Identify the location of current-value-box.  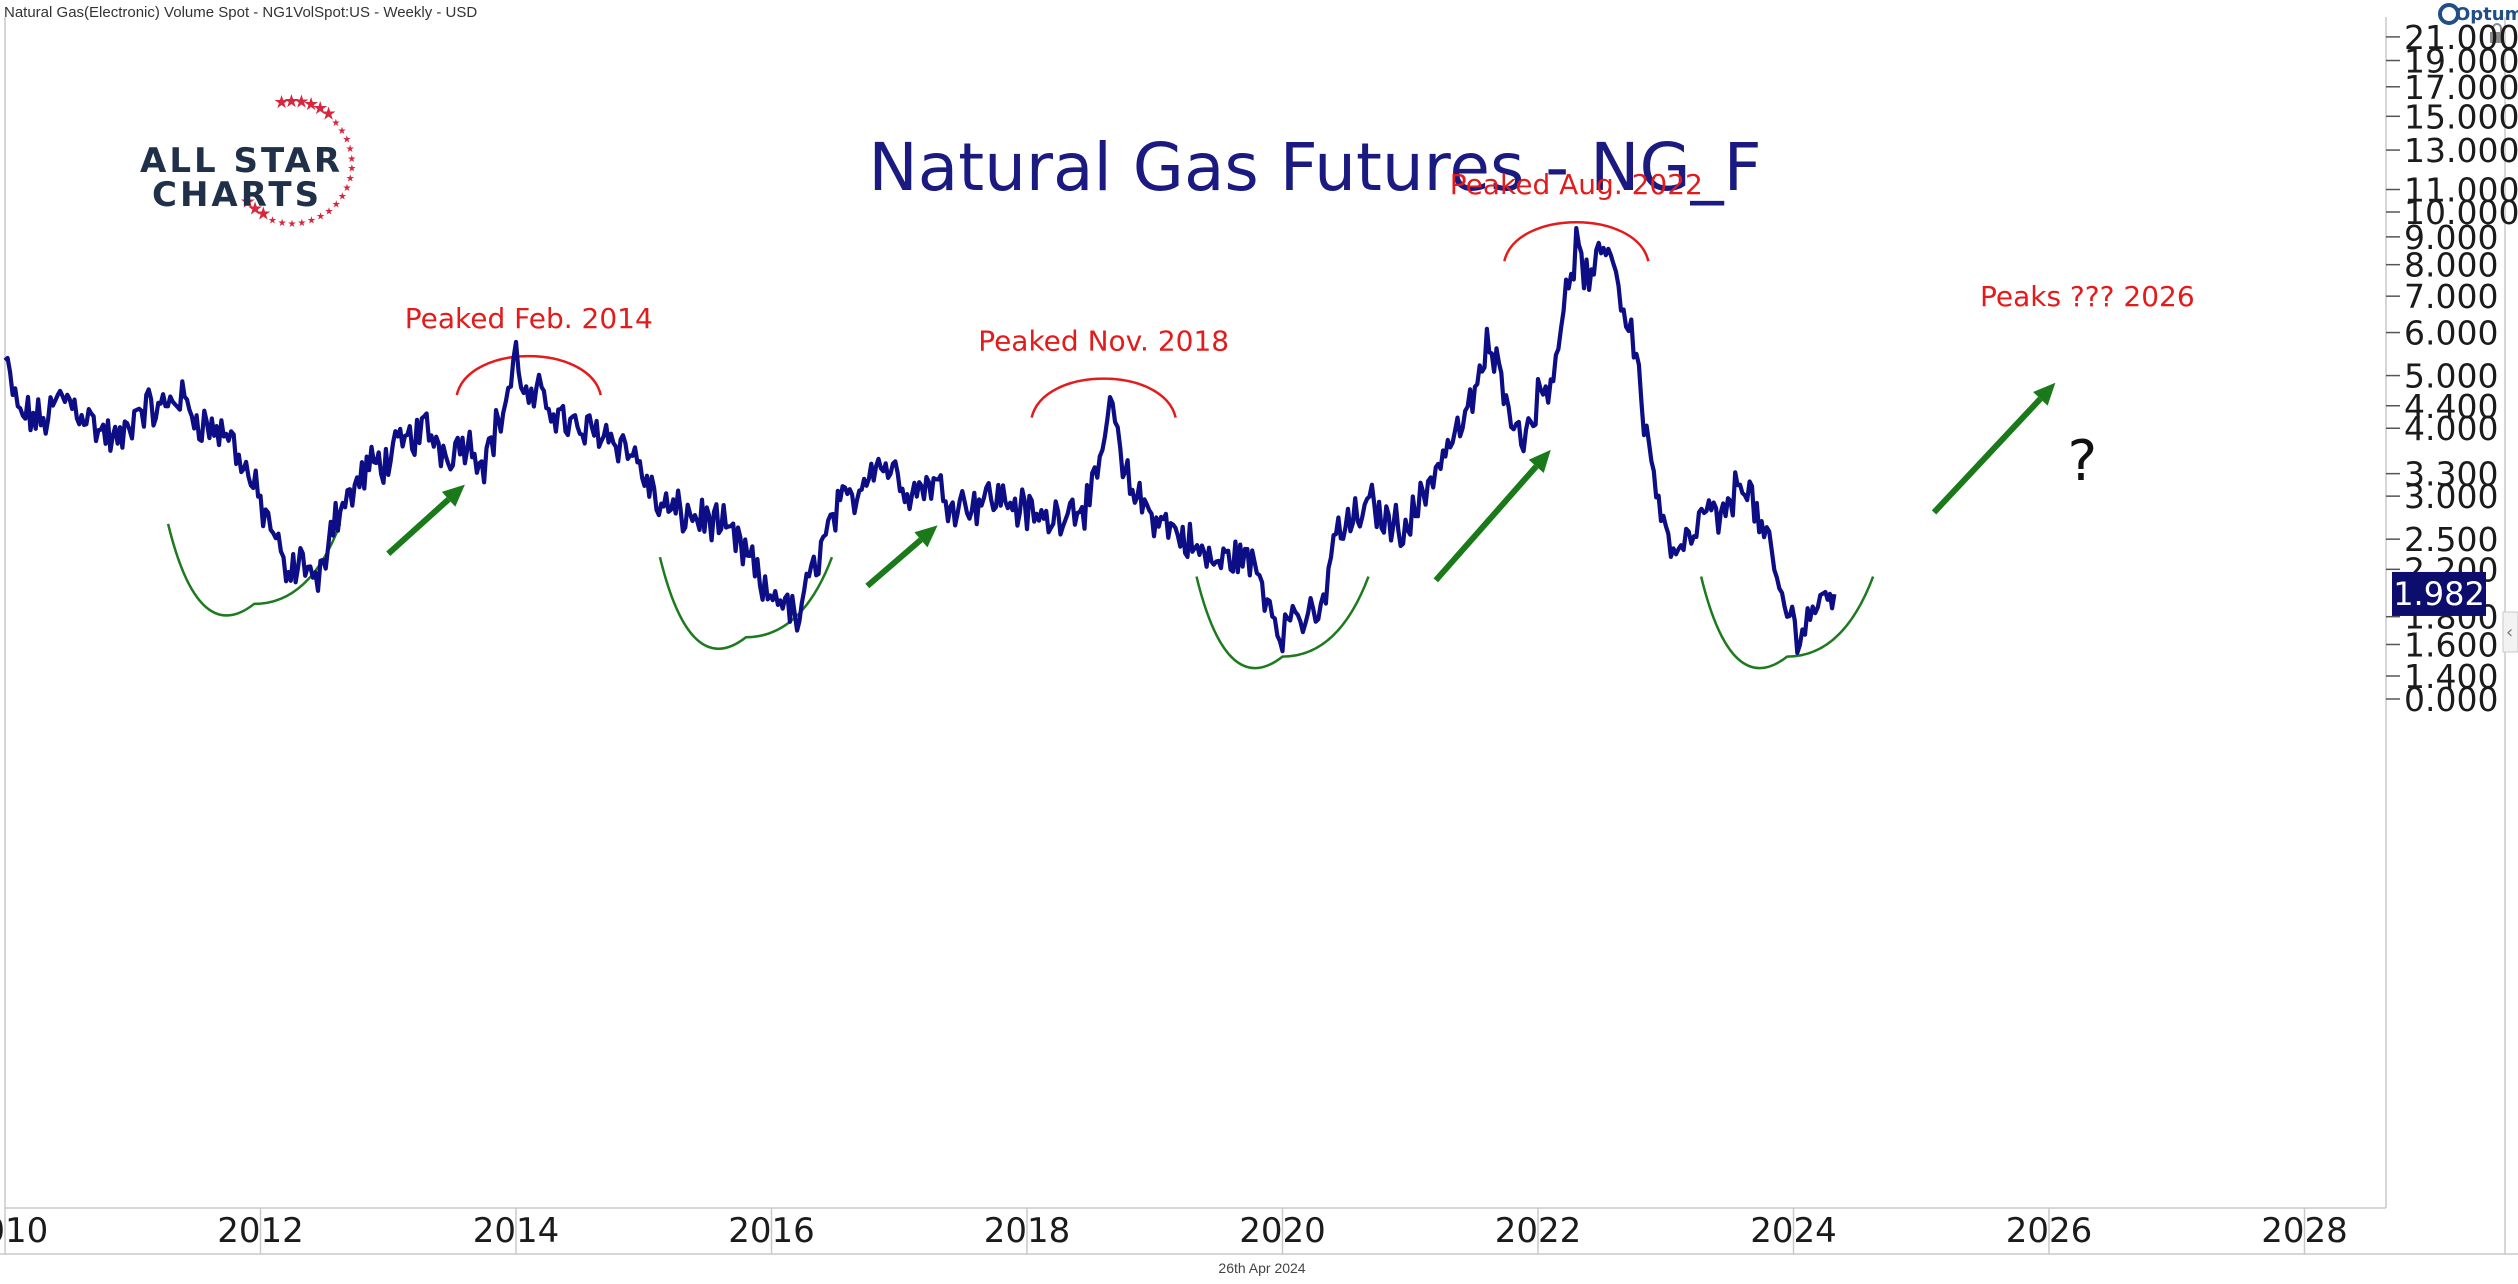
(2439, 593).